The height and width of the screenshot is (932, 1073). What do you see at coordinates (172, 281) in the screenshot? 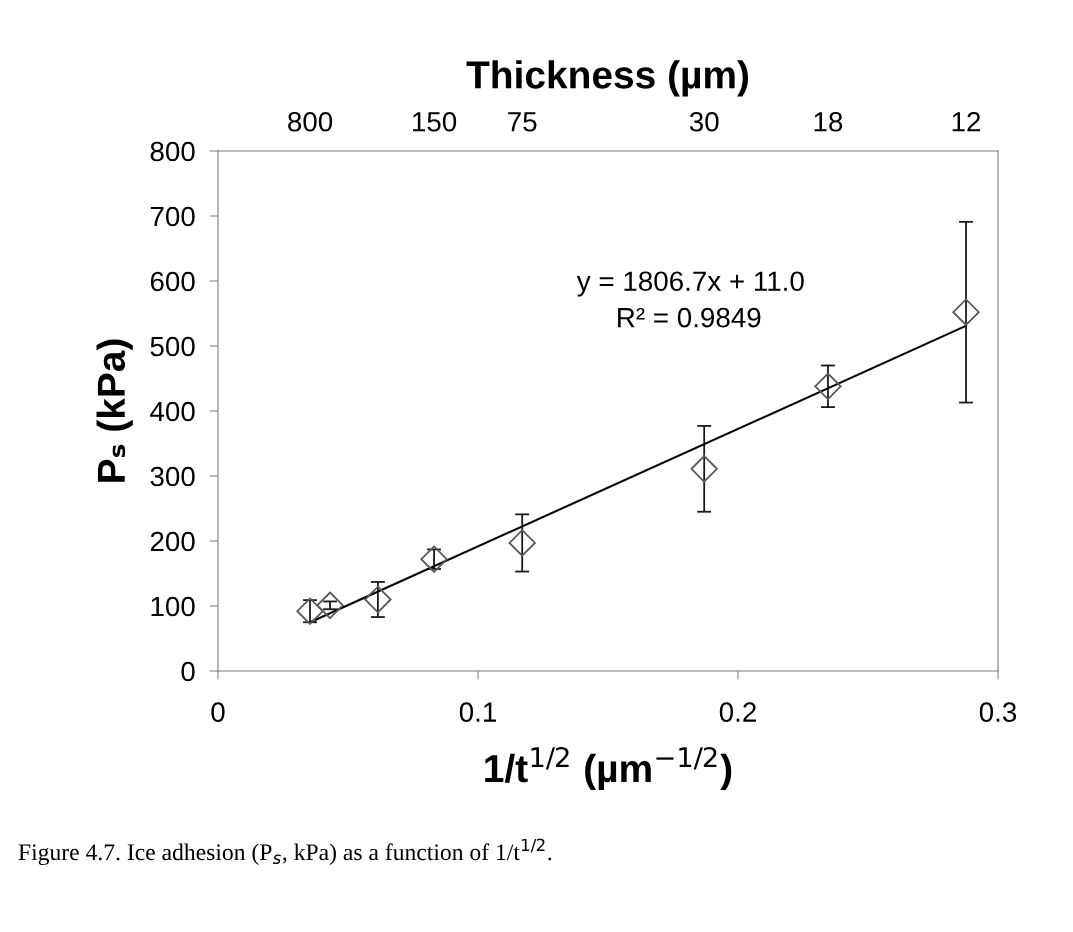
I see `y-tick-label: 600` at bounding box center [172, 281].